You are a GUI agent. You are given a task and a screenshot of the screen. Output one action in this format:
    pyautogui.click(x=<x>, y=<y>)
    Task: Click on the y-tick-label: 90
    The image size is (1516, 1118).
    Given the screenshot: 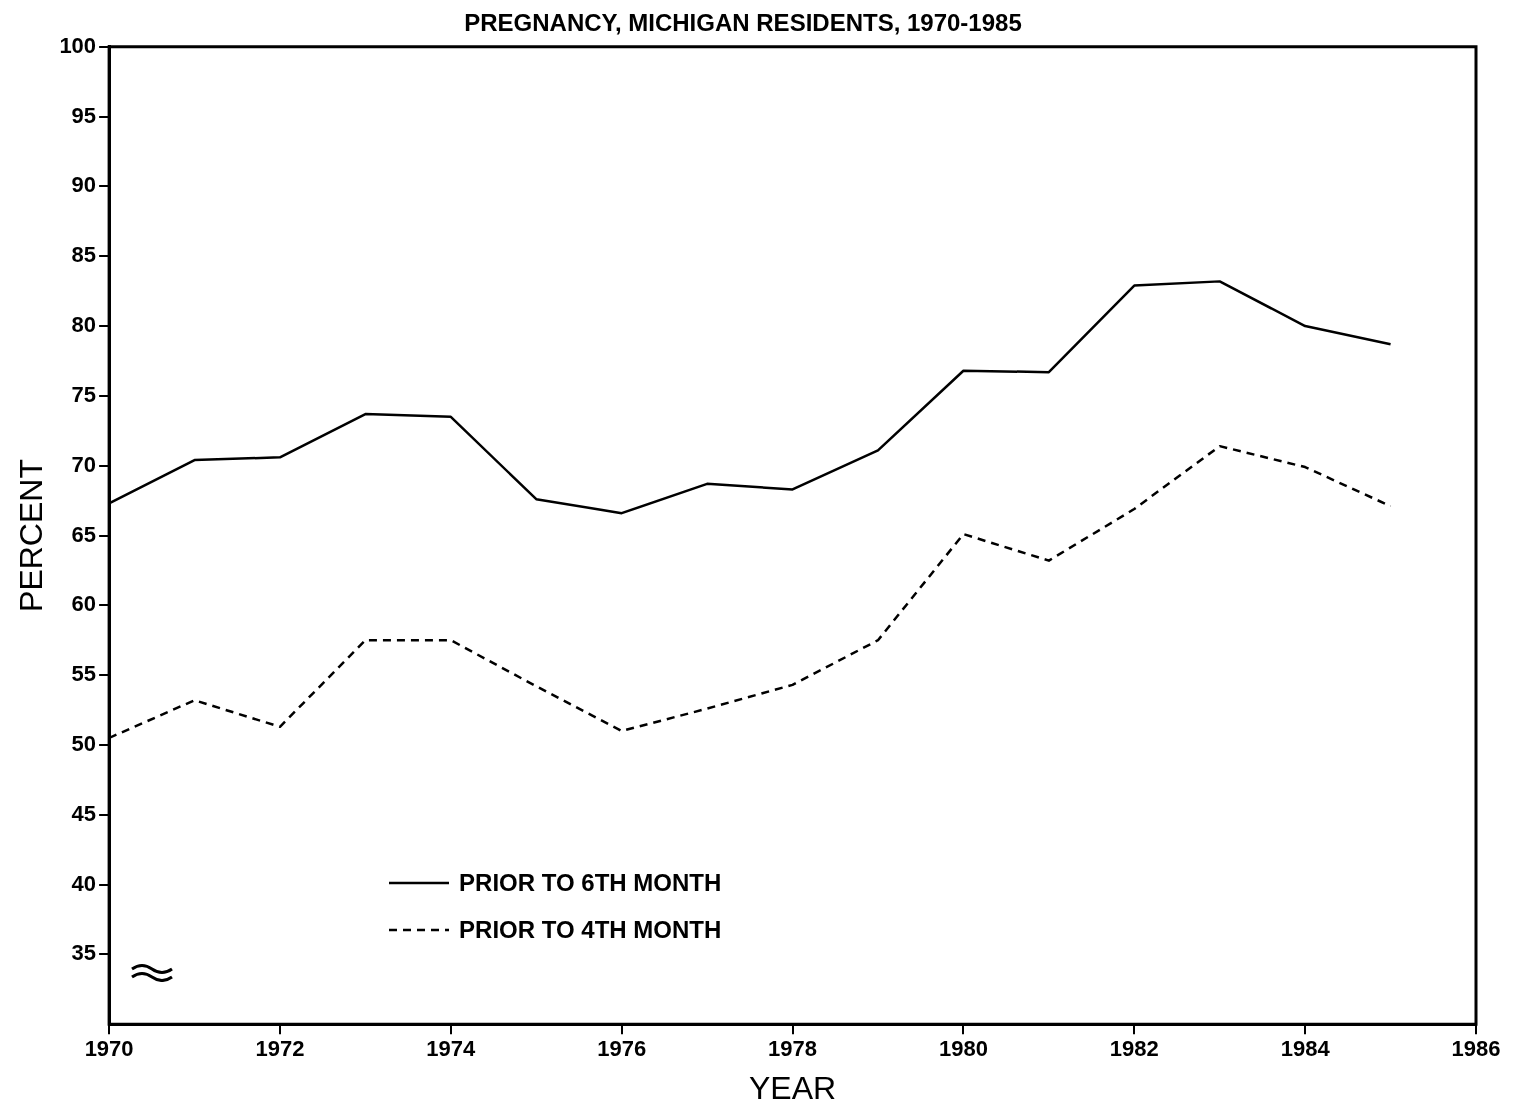 What is the action you would take?
    pyautogui.click(x=84, y=185)
    